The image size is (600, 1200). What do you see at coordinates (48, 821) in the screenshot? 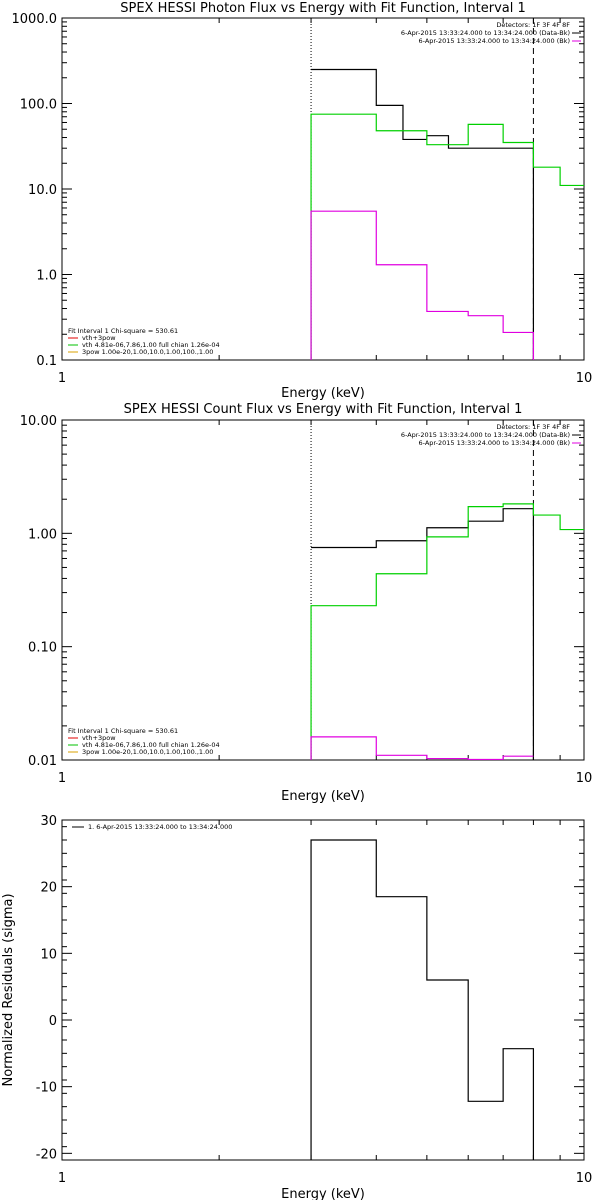
I see `y-tick-label: 30` at bounding box center [48, 821].